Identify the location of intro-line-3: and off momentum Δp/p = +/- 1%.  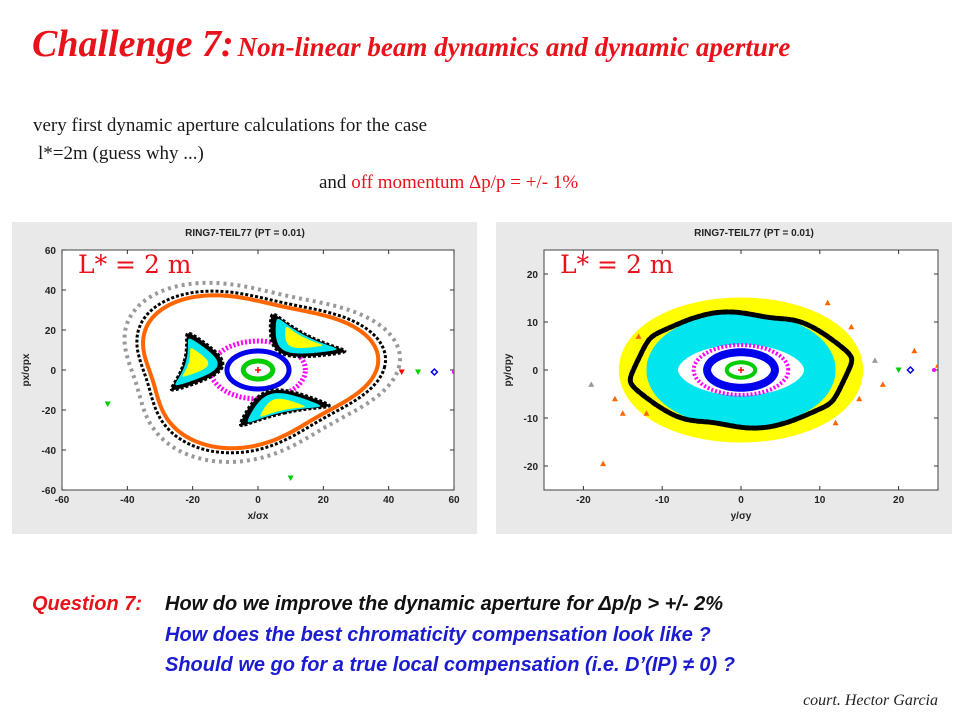
(448, 183).